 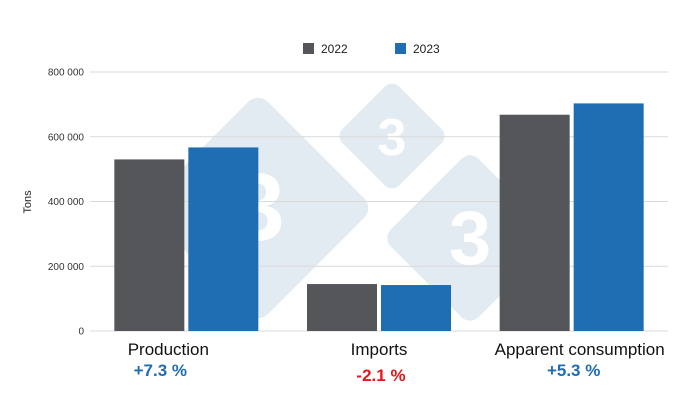 I want to click on change-annotation: +5.3 %, so click(x=573, y=370).